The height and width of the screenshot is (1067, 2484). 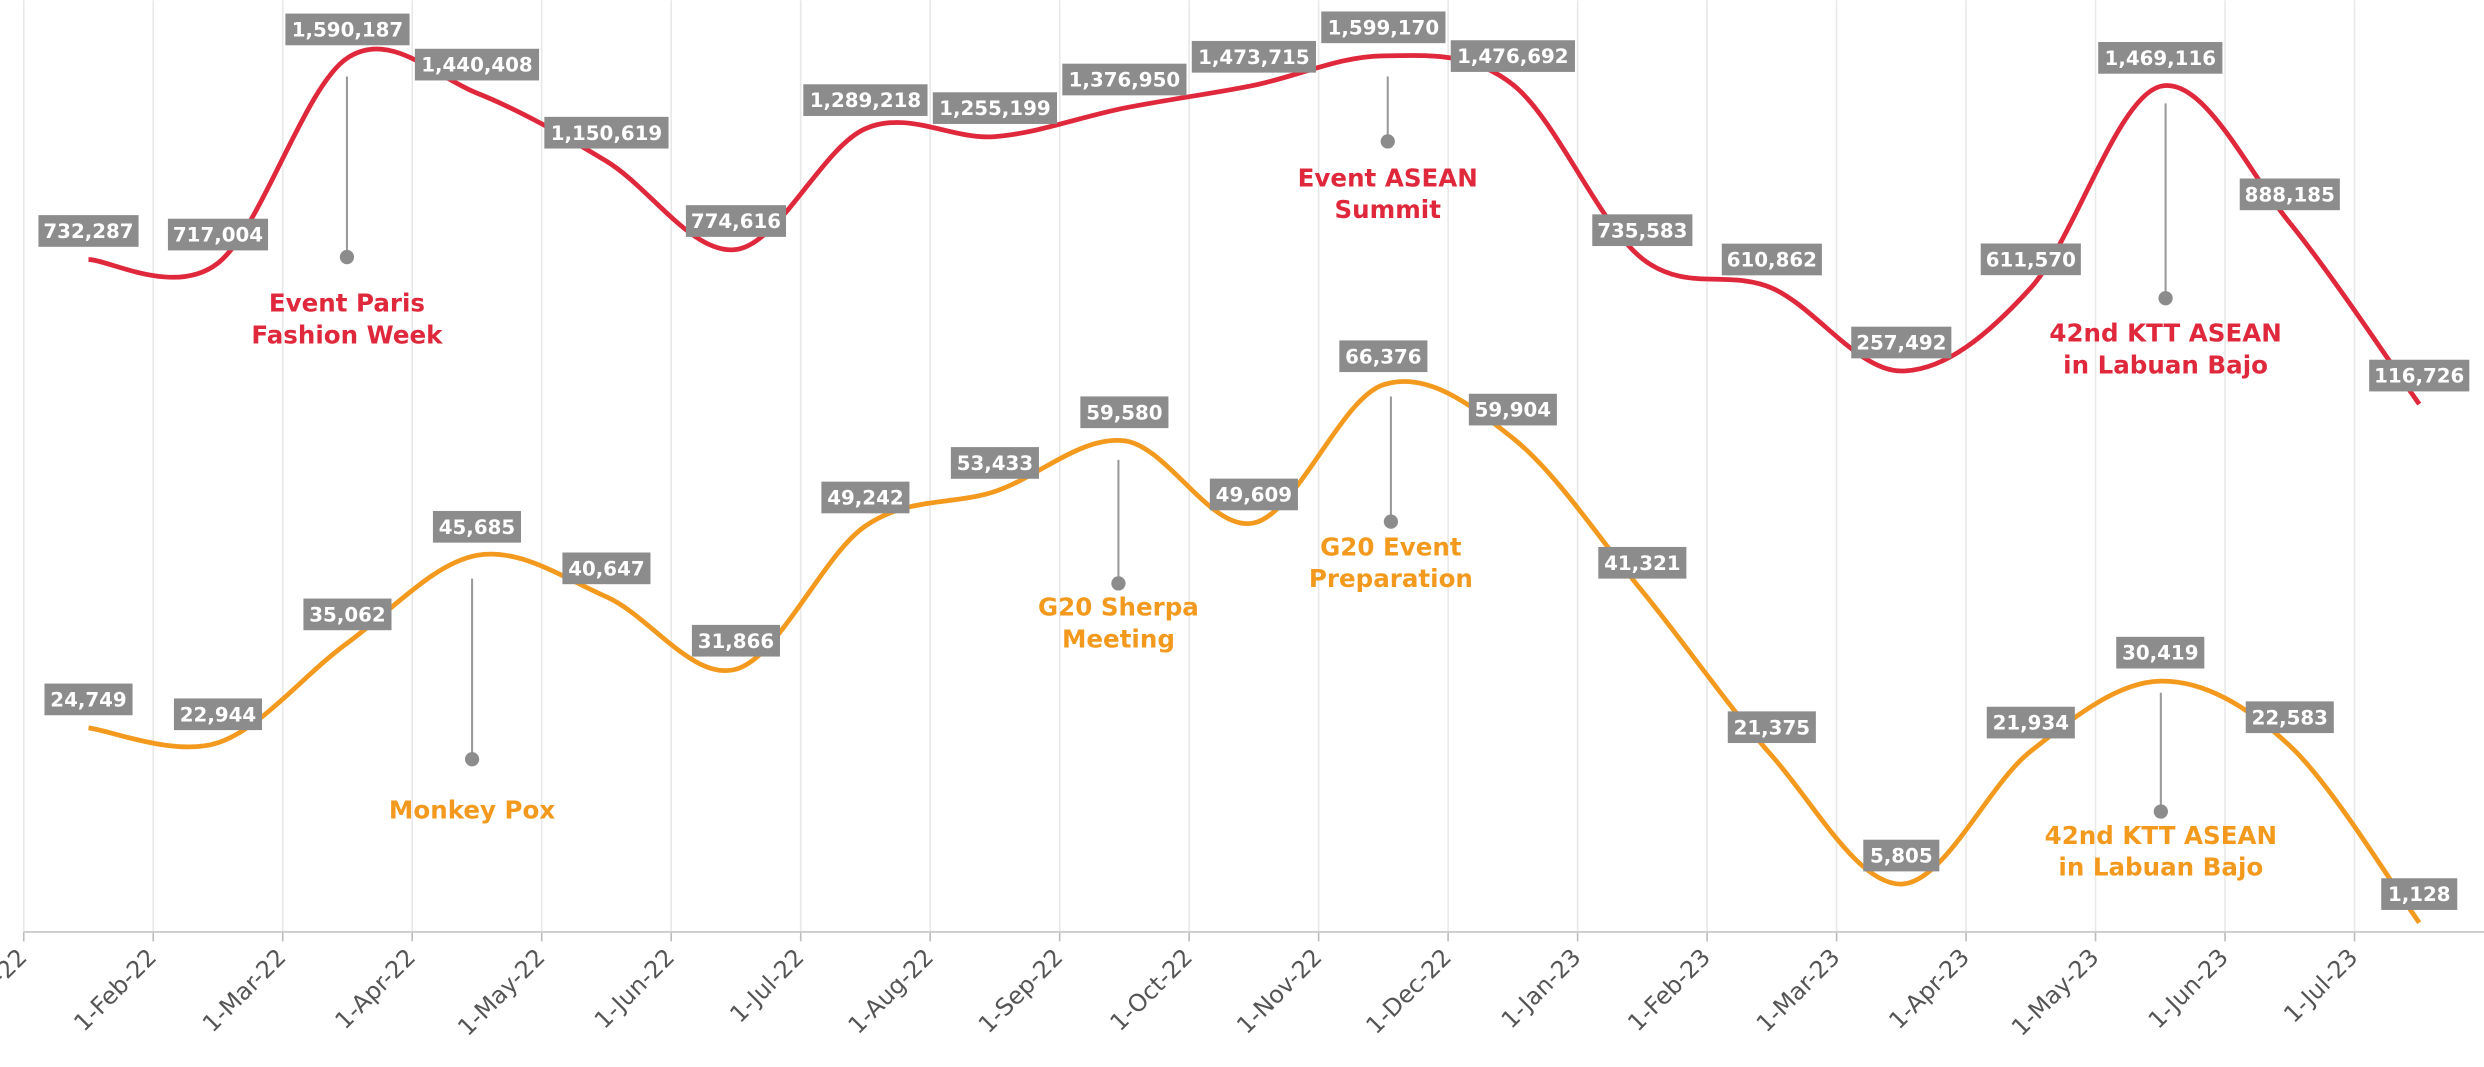 I want to click on data-label: 888,185, so click(x=2289, y=194).